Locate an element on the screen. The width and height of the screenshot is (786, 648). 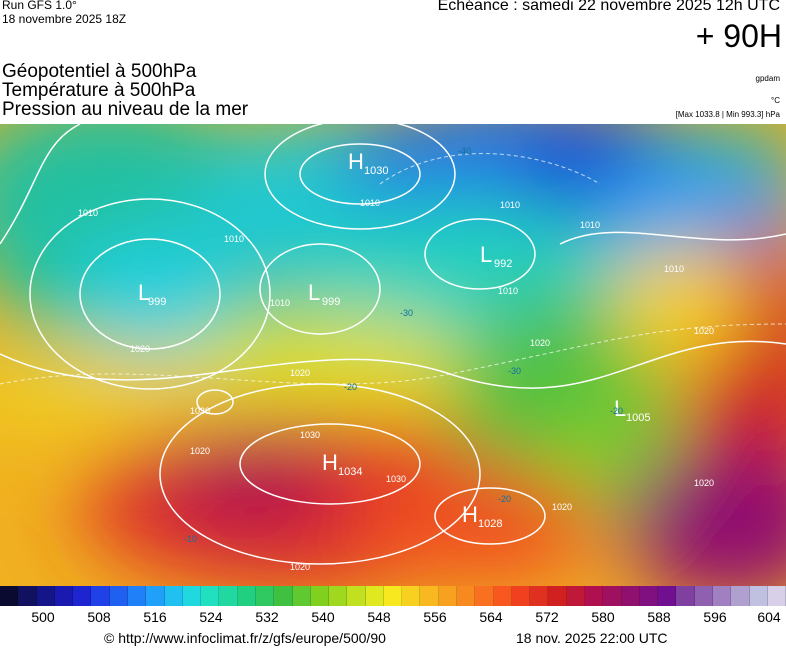
scale-label: 516 is located at coordinates (155, 617).